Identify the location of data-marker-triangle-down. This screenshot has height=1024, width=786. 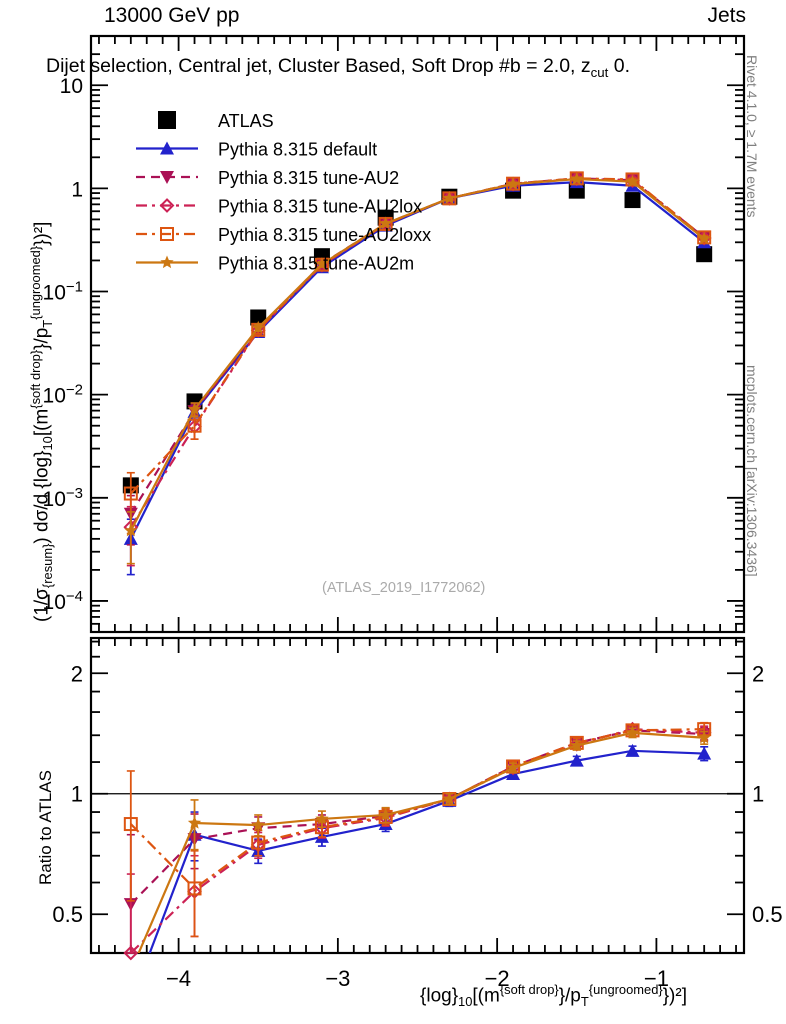
(167, 177).